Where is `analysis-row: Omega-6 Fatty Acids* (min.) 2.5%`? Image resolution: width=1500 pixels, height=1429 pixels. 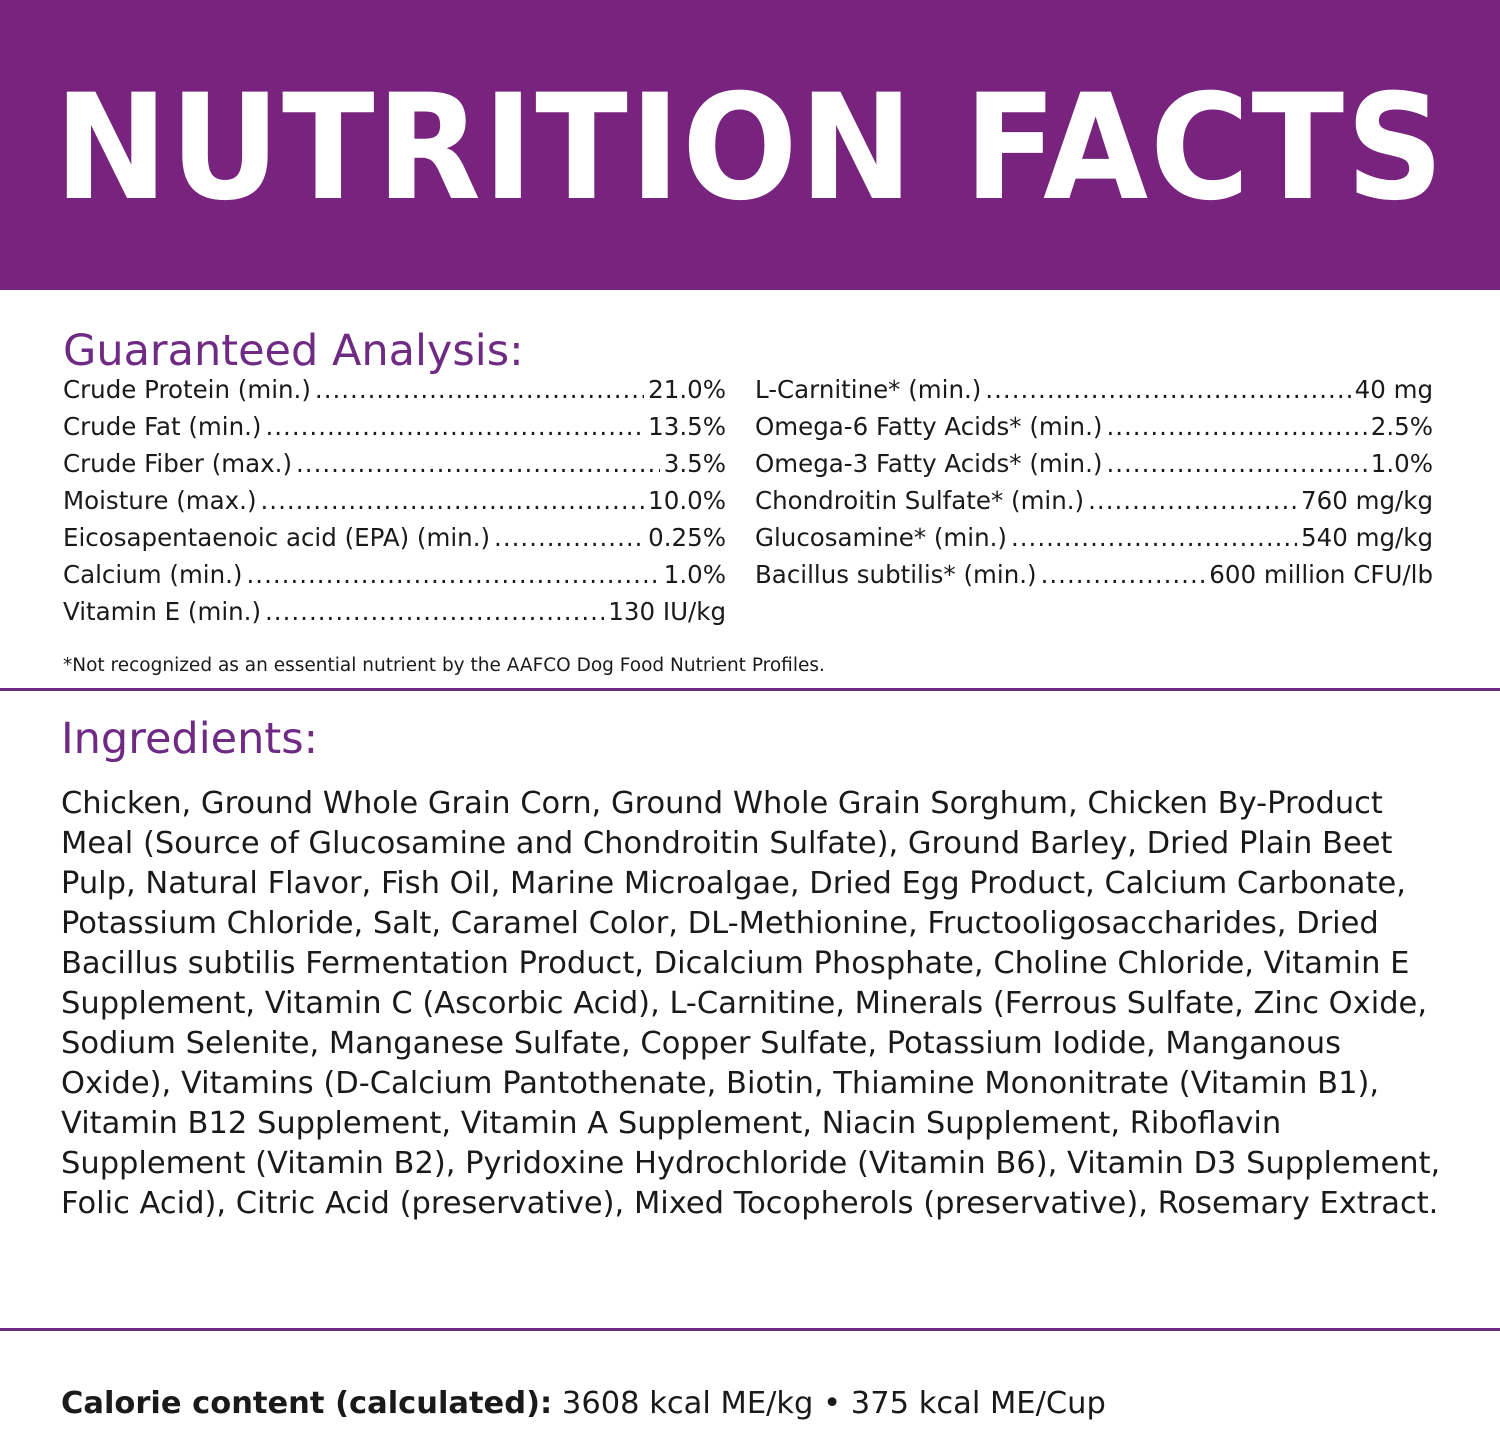 analysis-row: Omega-6 Fatty Acids* (min.) 2.5% is located at coordinates (1094, 430).